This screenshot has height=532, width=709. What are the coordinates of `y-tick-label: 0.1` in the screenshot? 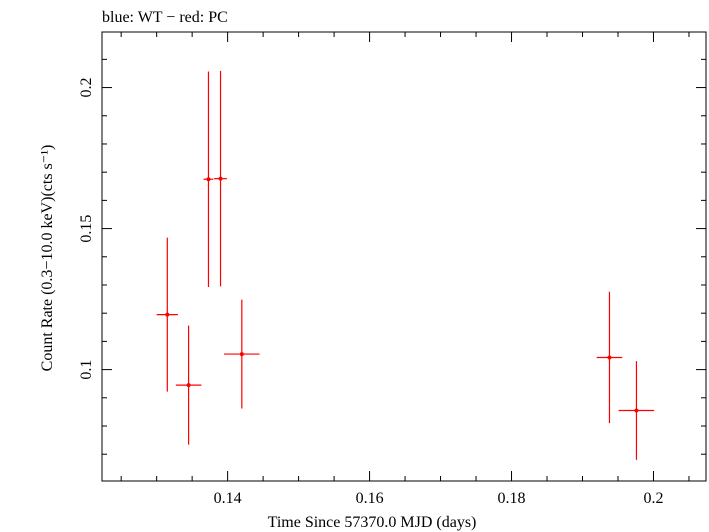 It's located at (86, 370).